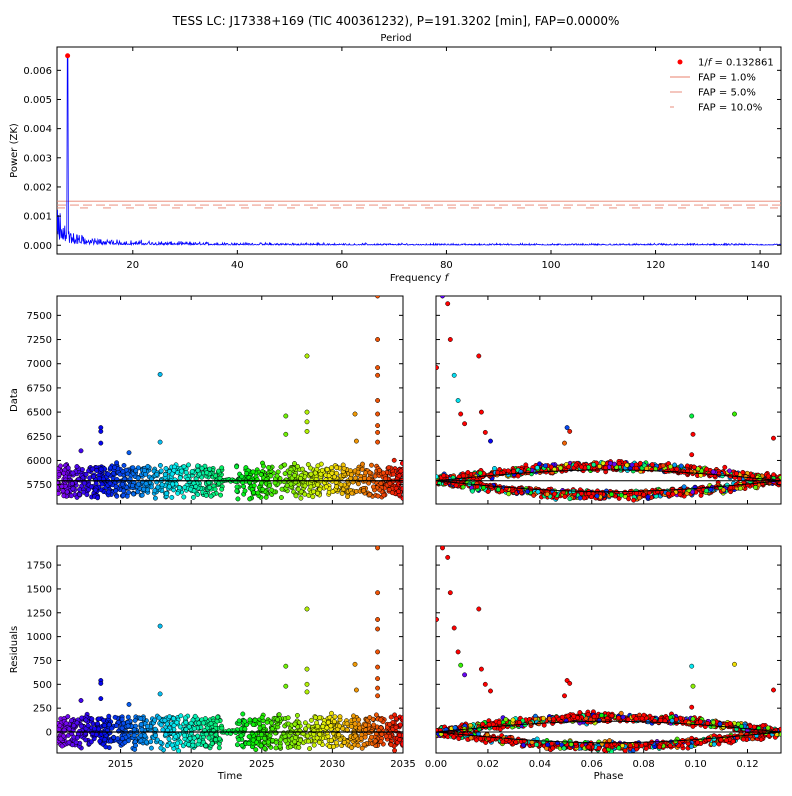 This screenshot has height=796, width=792. What do you see at coordinates (37, 71) in the screenshot?
I see `periodogram-ytick-label: 0.006` at bounding box center [37, 71].